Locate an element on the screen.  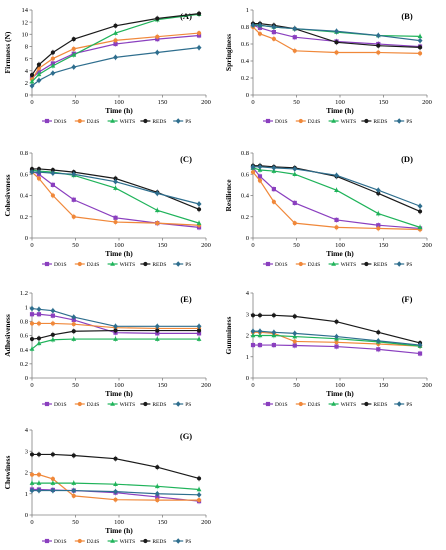
panel-label: (D) is located at coordinates (407, 159).